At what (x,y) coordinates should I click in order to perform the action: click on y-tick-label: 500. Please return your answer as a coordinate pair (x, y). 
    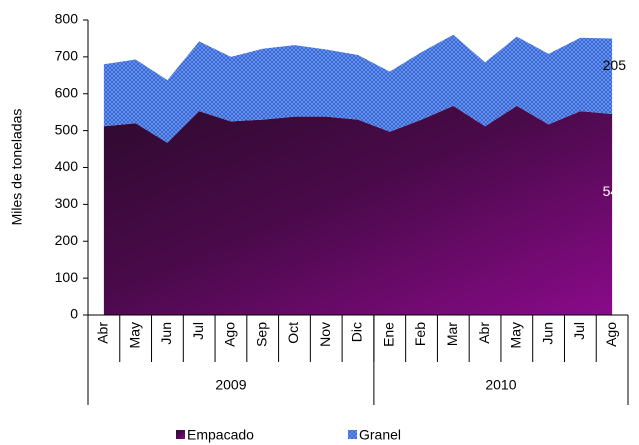
    Looking at the image, I should click on (67, 129).